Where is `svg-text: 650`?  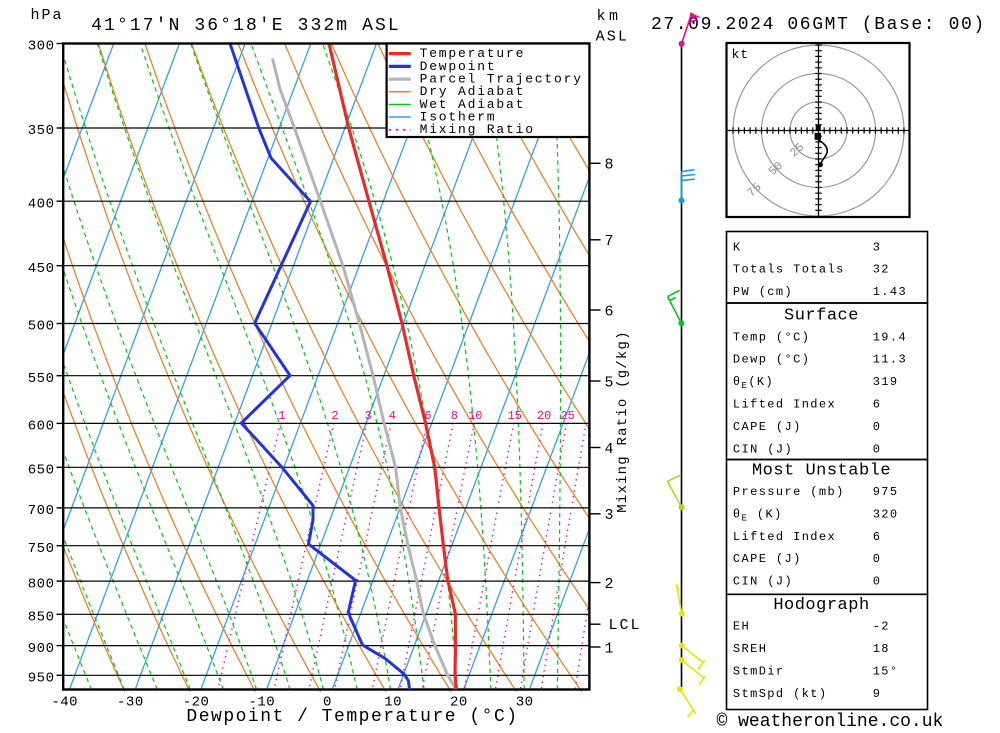 svg-text: 650 is located at coordinates (41, 471).